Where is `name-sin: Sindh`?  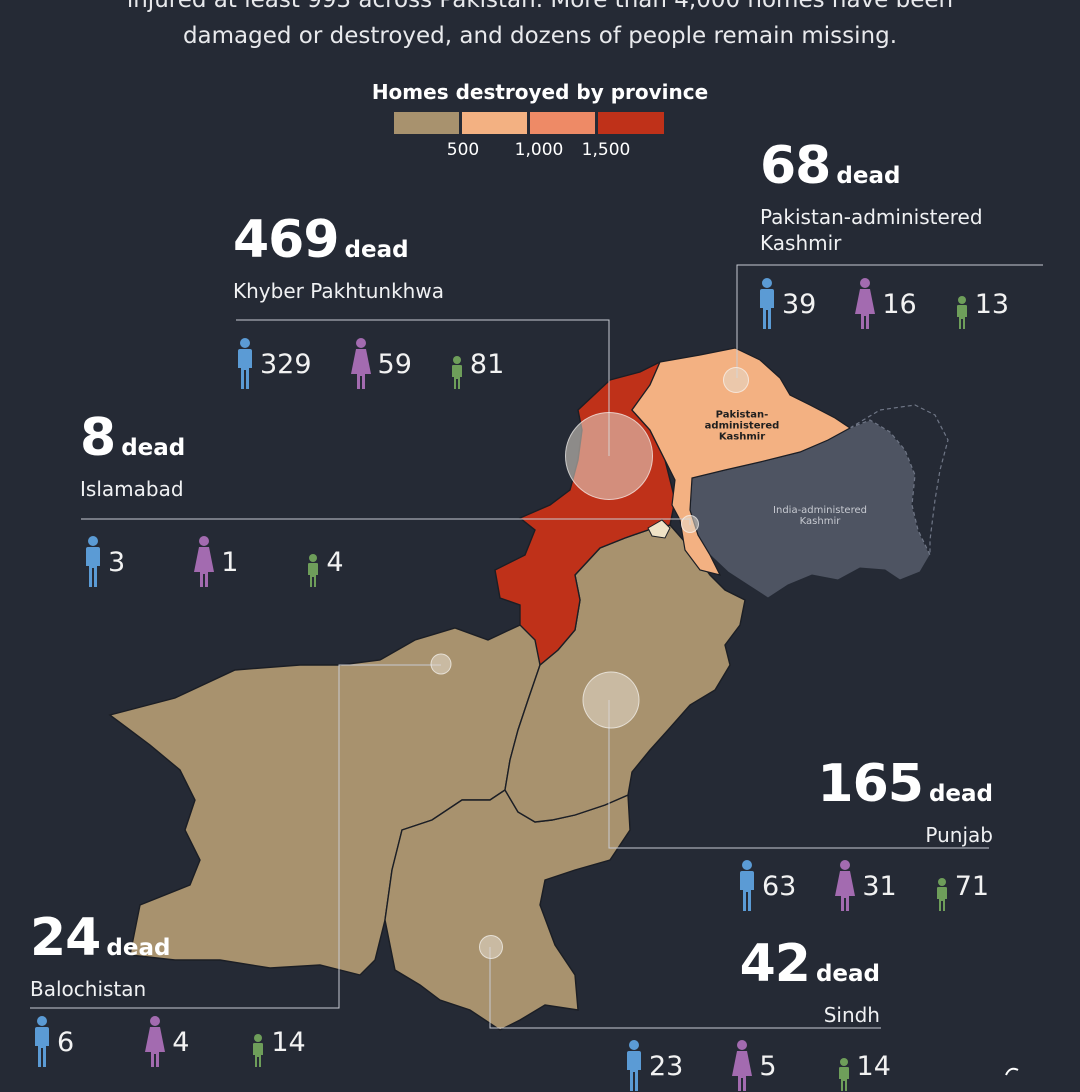 name-sin: Sindh is located at coordinates (851, 1015).